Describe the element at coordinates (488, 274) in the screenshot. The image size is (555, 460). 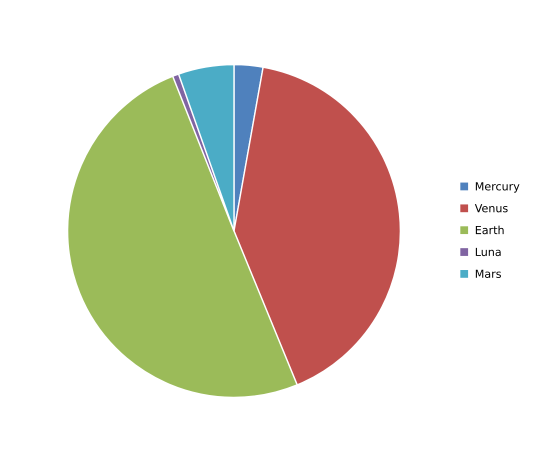
I see `legend-label: Mars` at that location.